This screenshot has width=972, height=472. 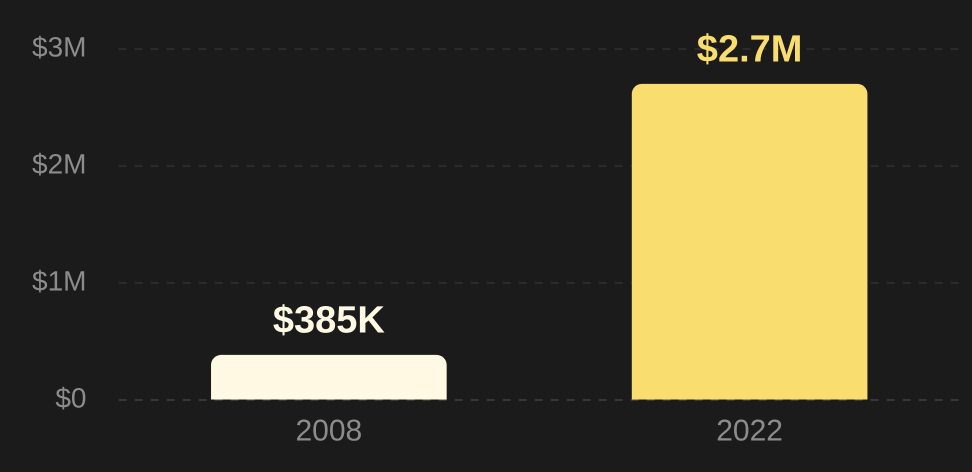 What do you see at coordinates (328, 431) in the screenshot?
I see `x-tick-label: 2008` at bounding box center [328, 431].